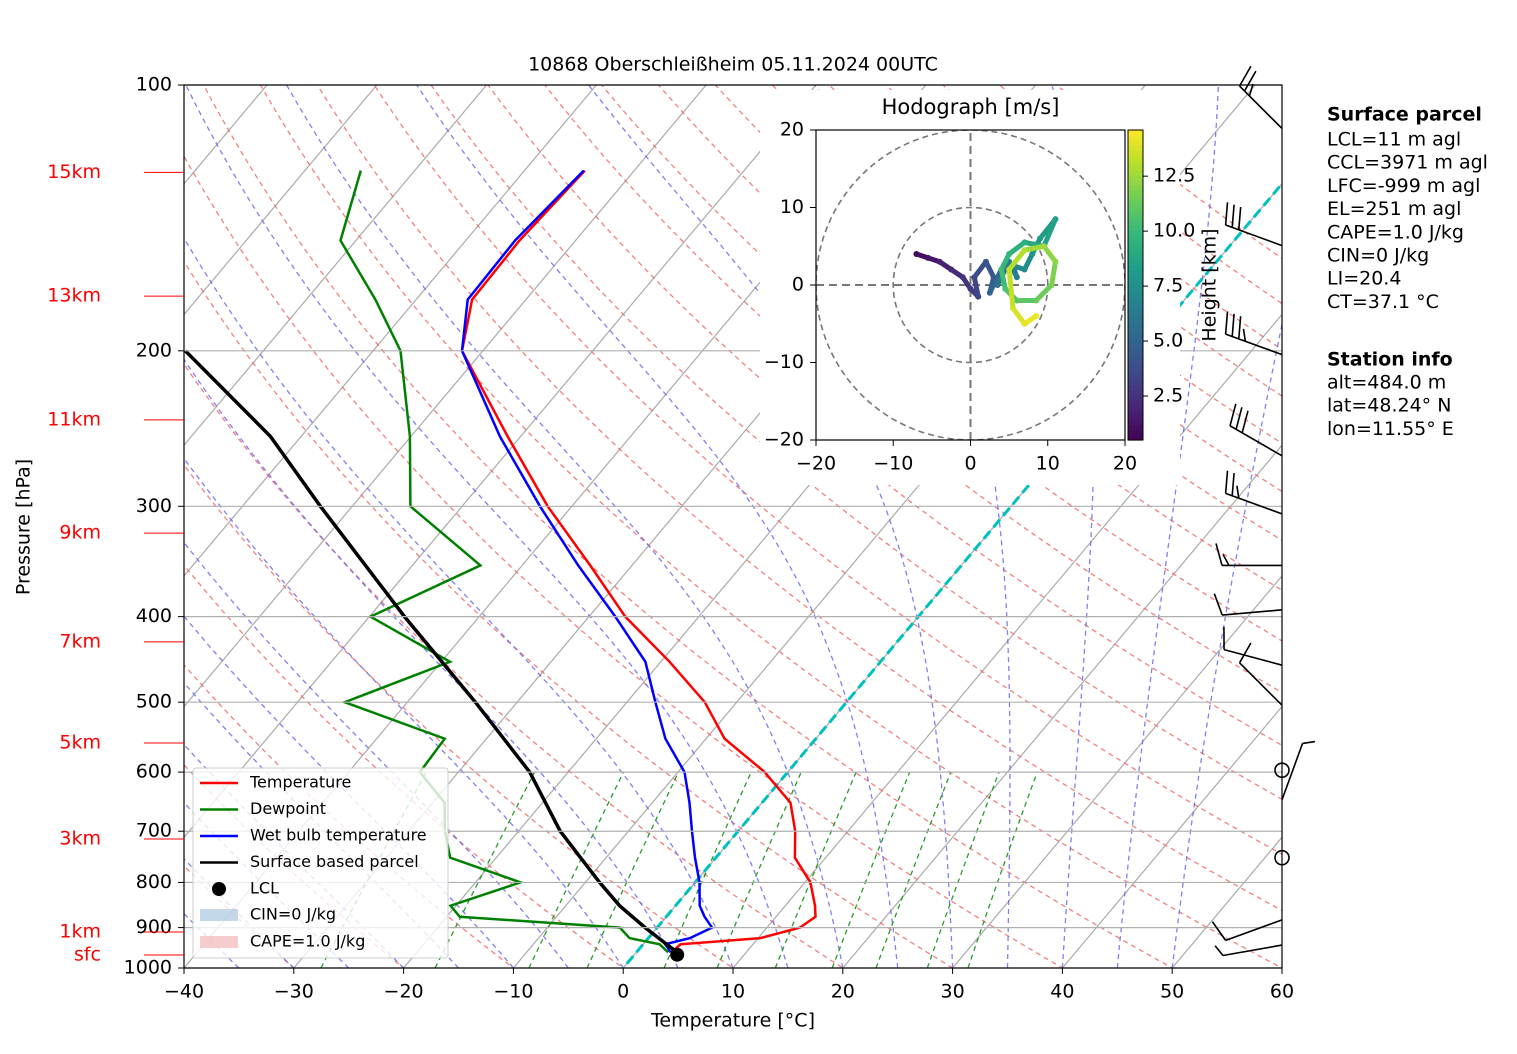 Image resolution: width=1517 pixels, height=1054 pixels. Describe the element at coordinates (1168, 286) in the screenshot. I see `colorbar-tick-label: 7.5` at that location.